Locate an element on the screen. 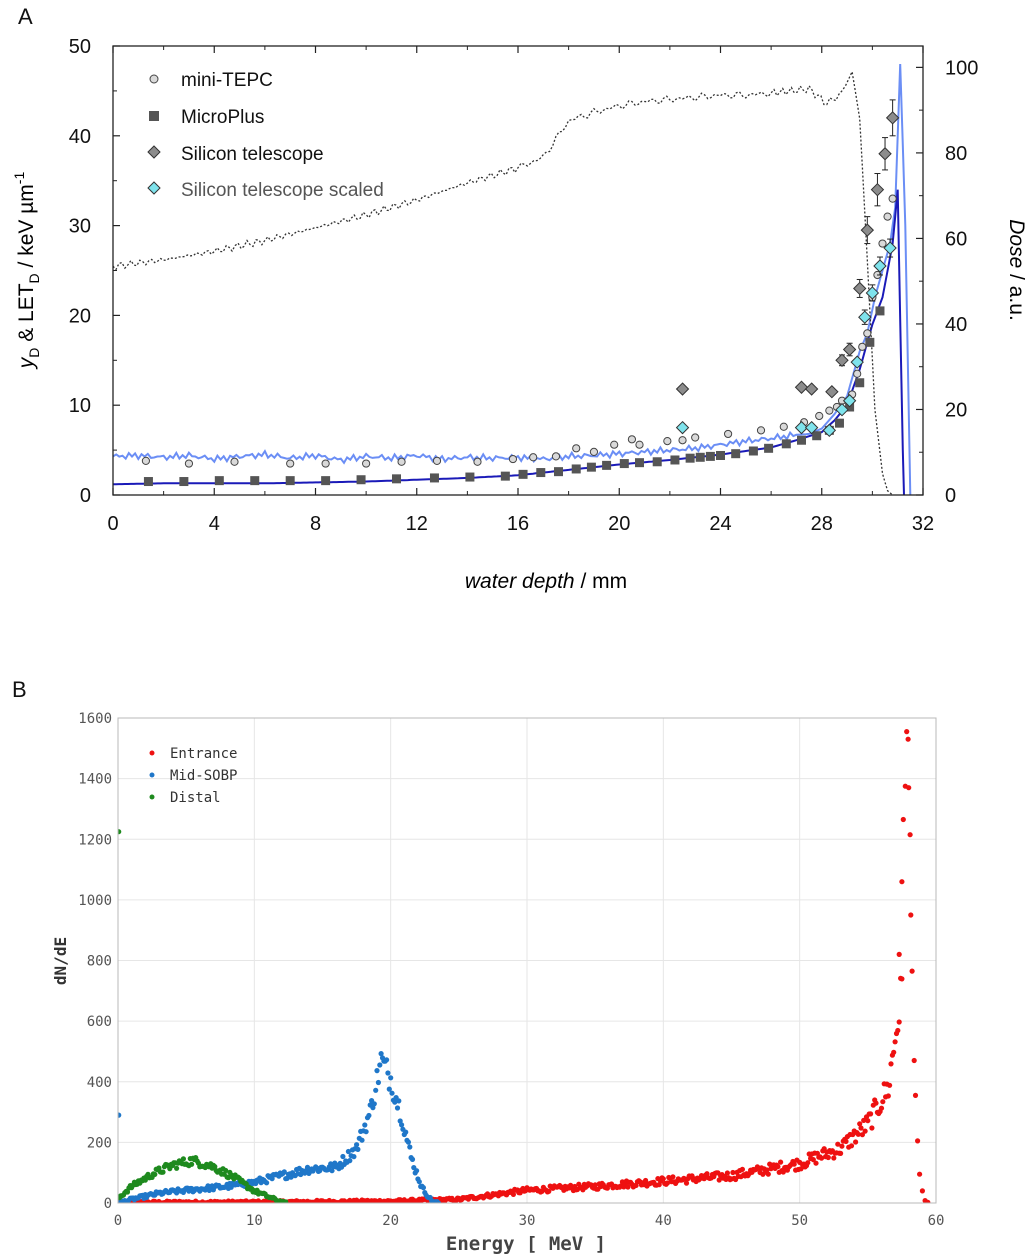  y-tick-label: 50 is located at coordinates (80, 47).